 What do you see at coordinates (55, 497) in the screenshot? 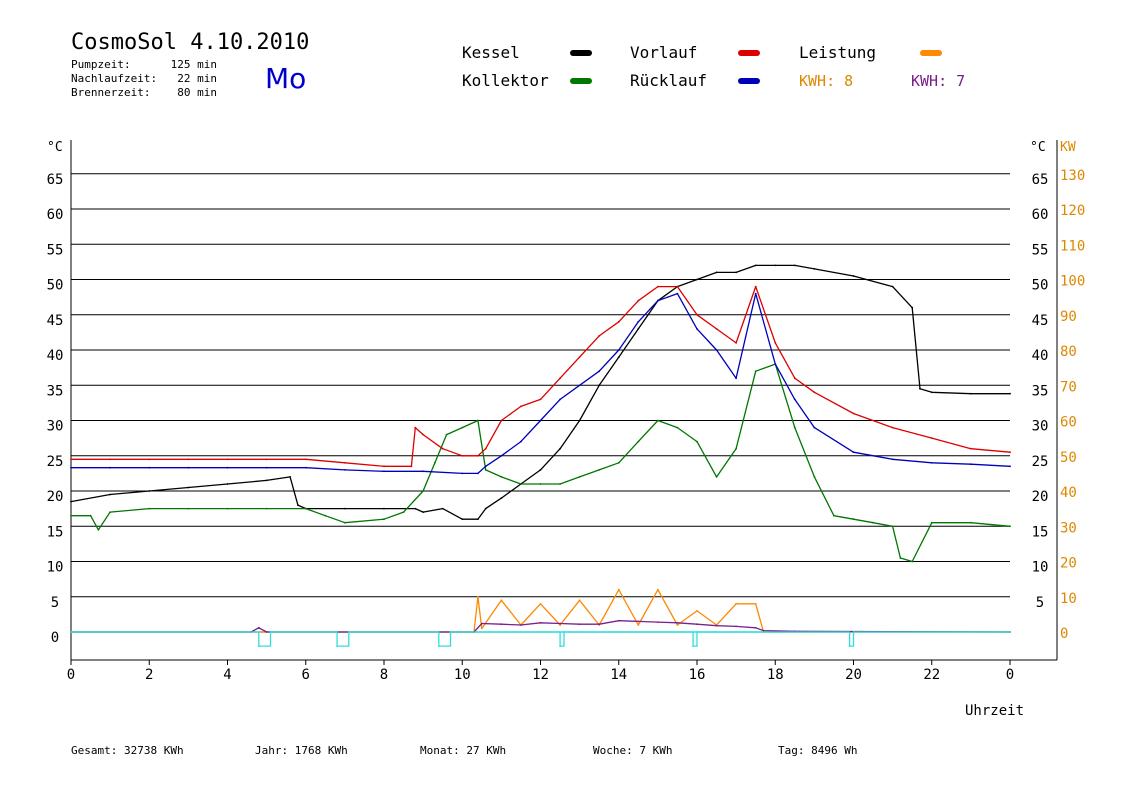
I see `y-left-tick-20: 20` at bounding box center [55, 497].